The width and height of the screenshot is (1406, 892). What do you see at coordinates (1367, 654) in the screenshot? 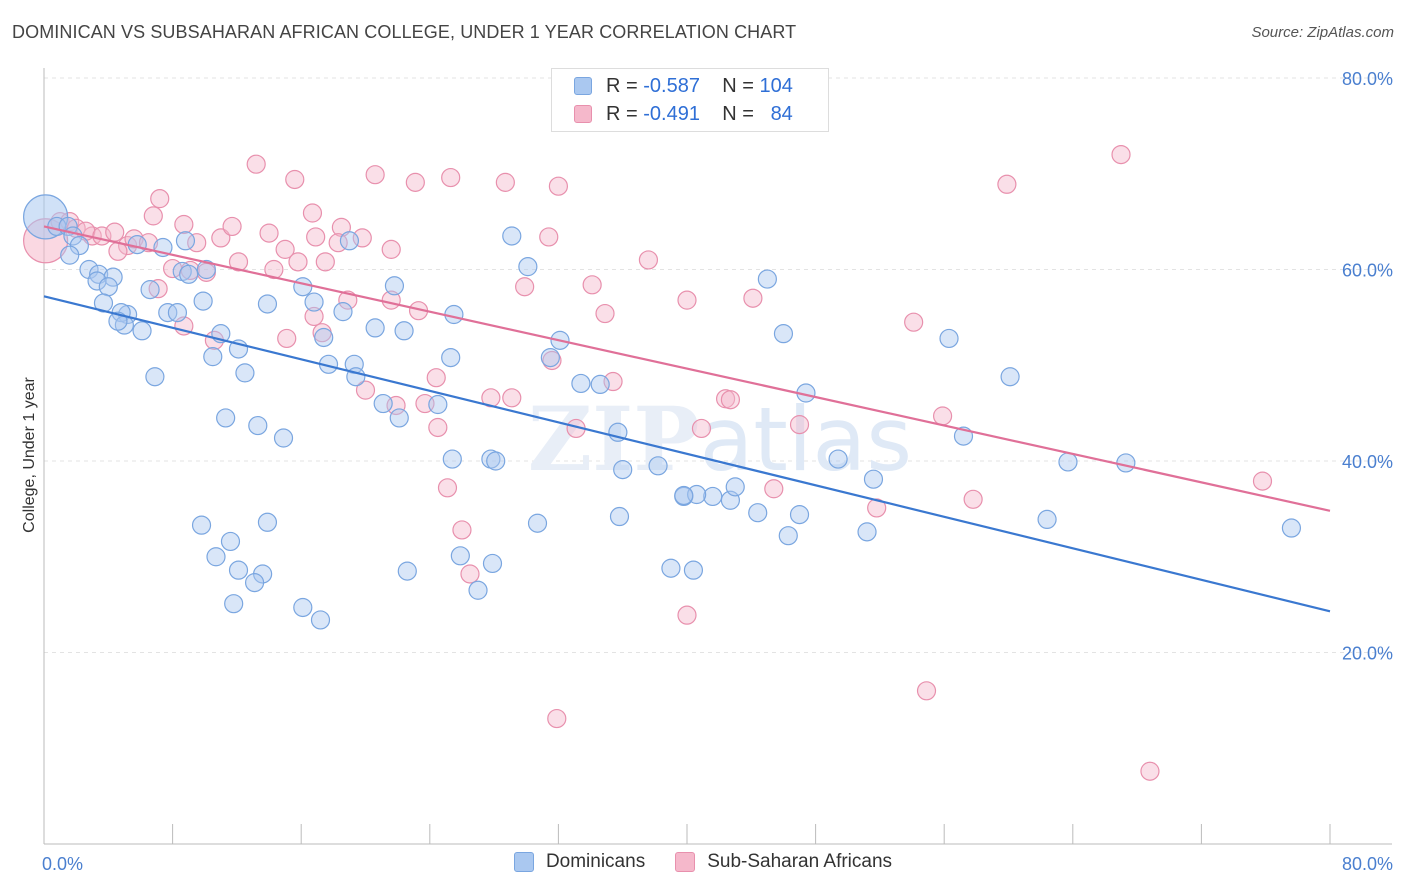
I see `y-tick-label: 20.0%` at bounding box center [1367, 654].